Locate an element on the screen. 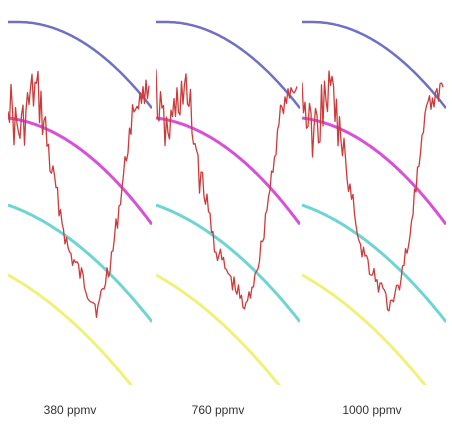  panel-caption-380: 380 ppmv is located at coordinates (70, 410).